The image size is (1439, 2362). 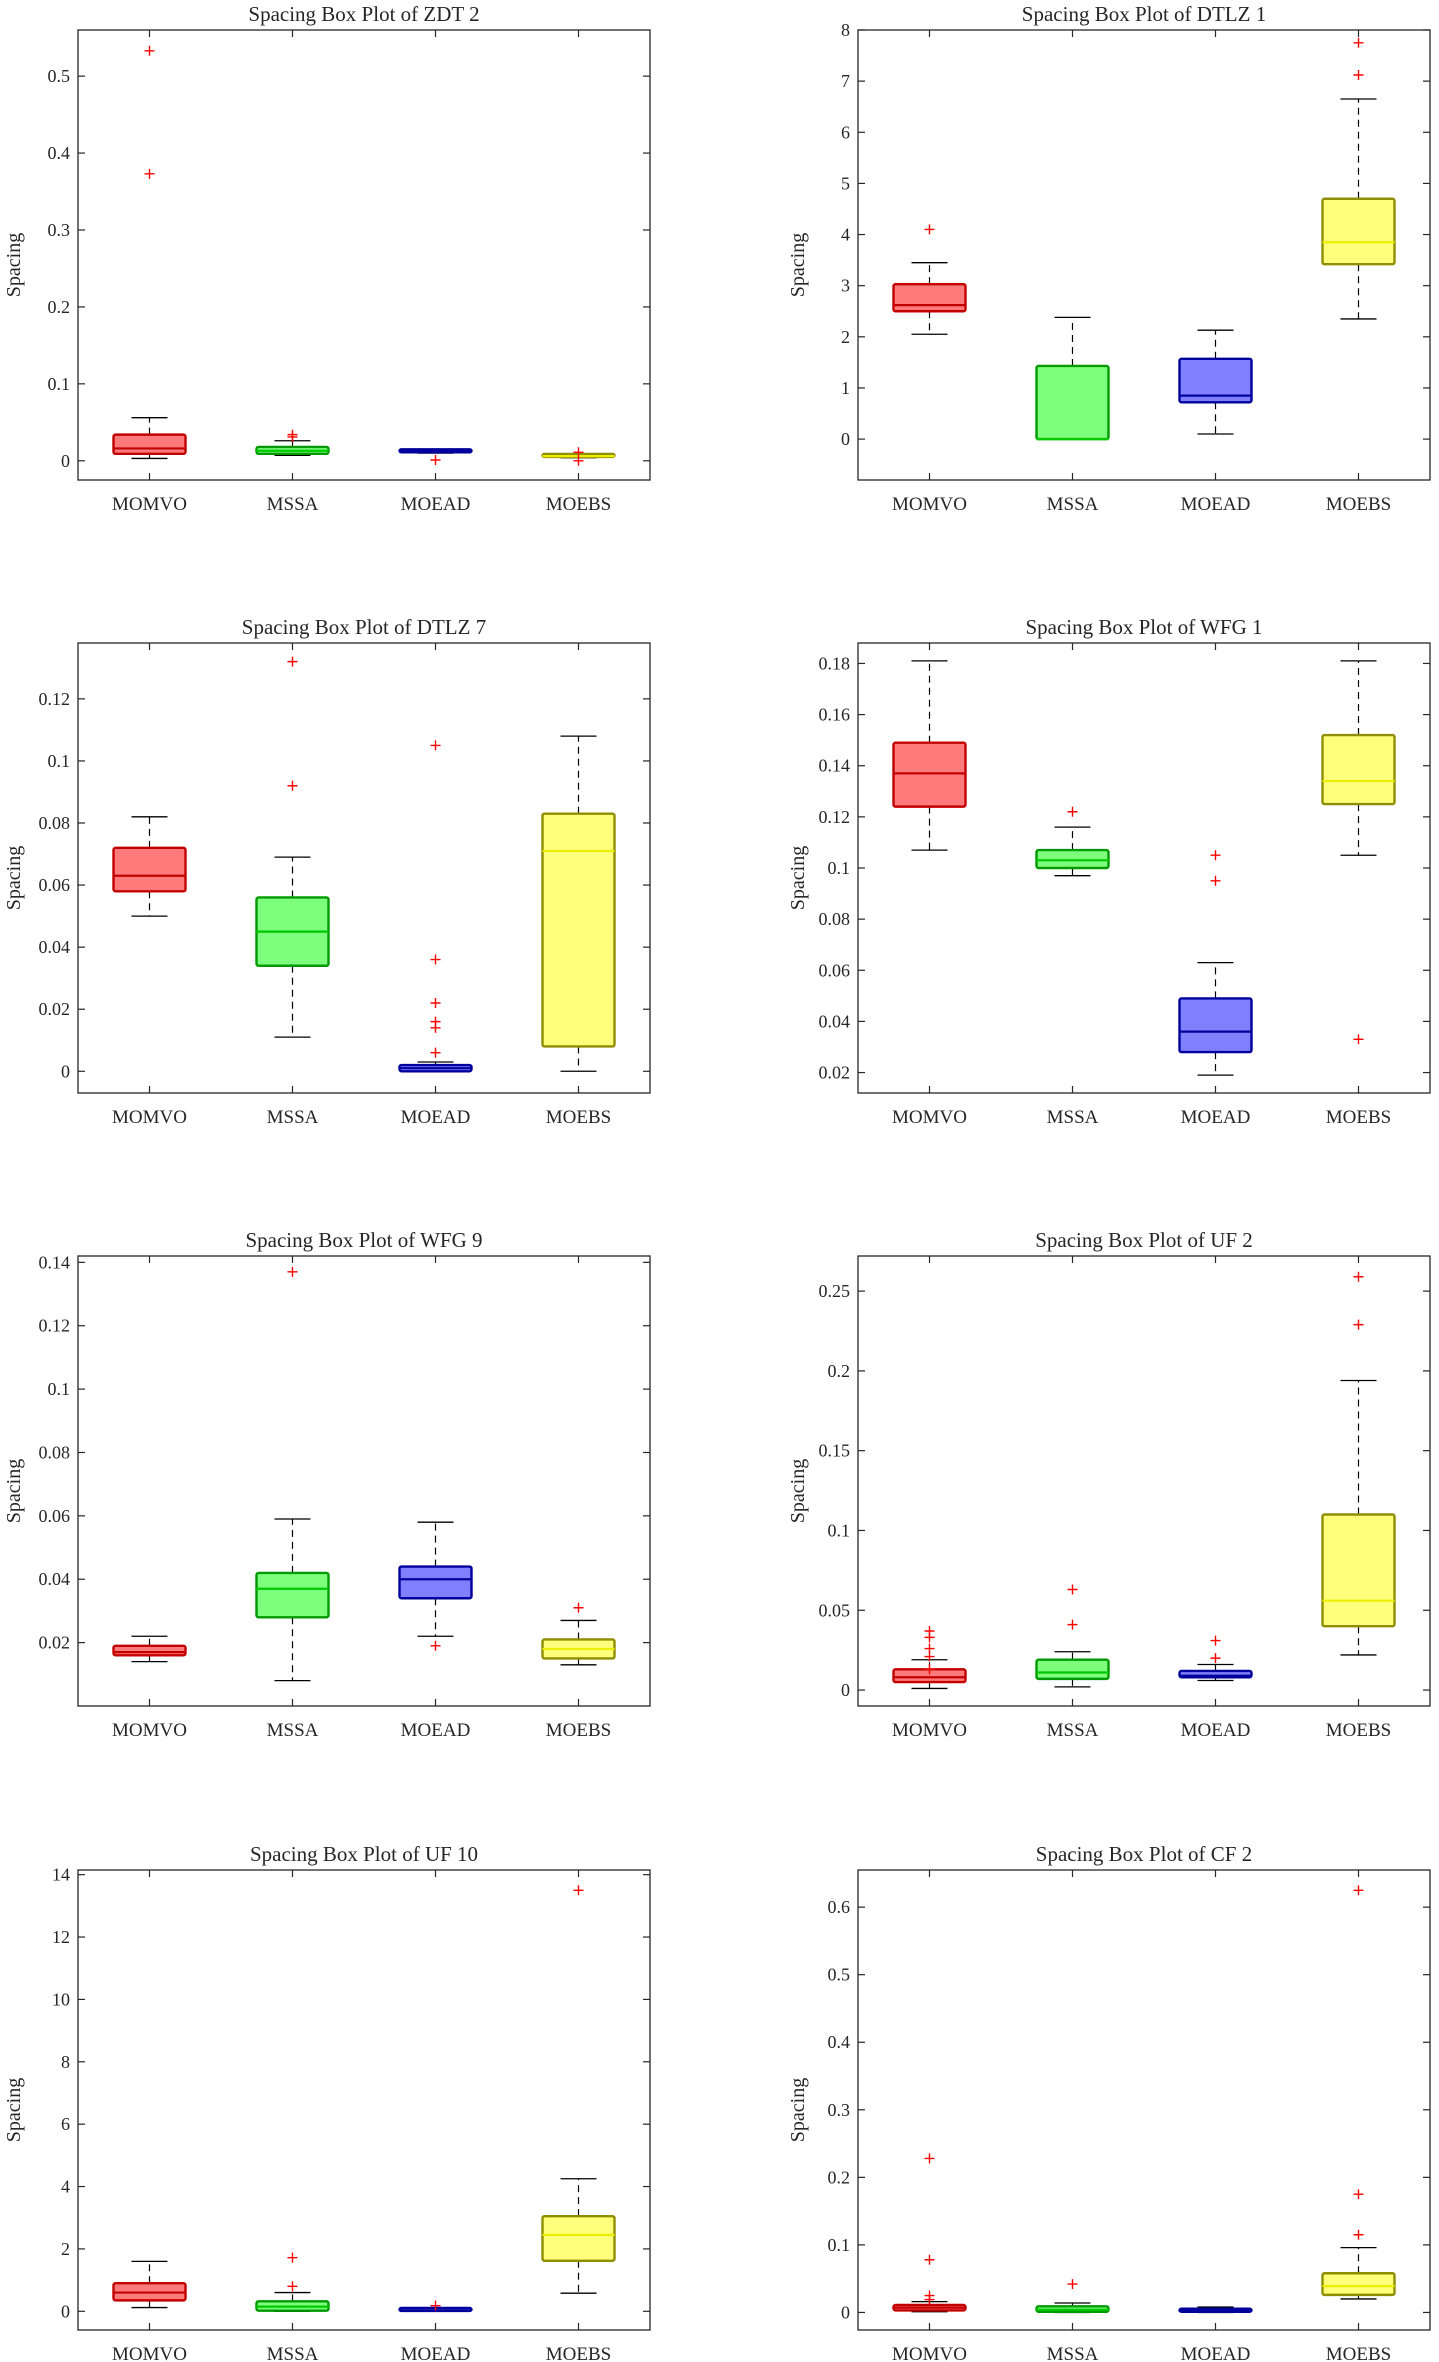 What do you see at coordinates (835, 1610) in the screenshot?
I see `y-tick-label: 0.05` at bounding box center [835, 1610].